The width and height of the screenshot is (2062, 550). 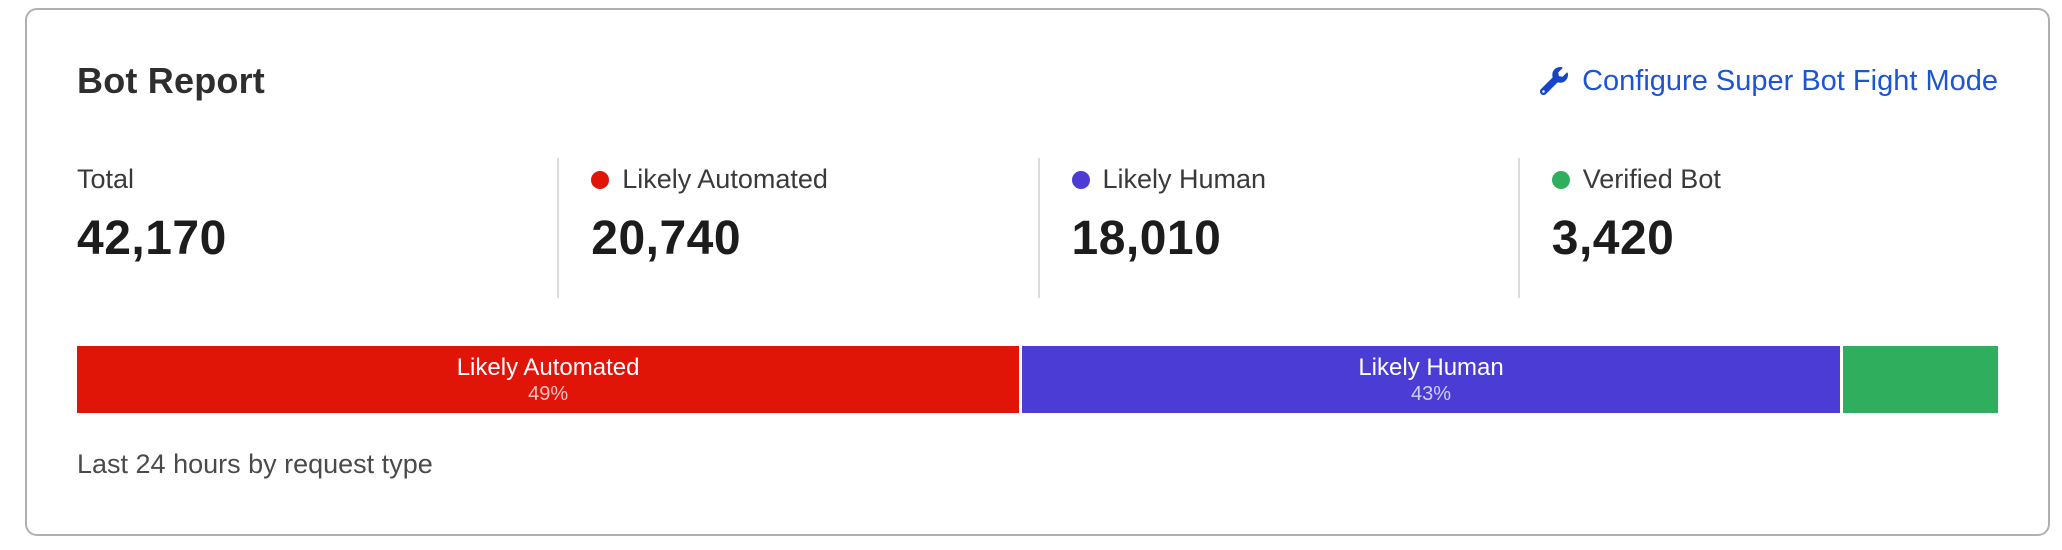 I want to click on bar-segment-likely-automated: Likely Automated 49%, so click(x=548, y=379).